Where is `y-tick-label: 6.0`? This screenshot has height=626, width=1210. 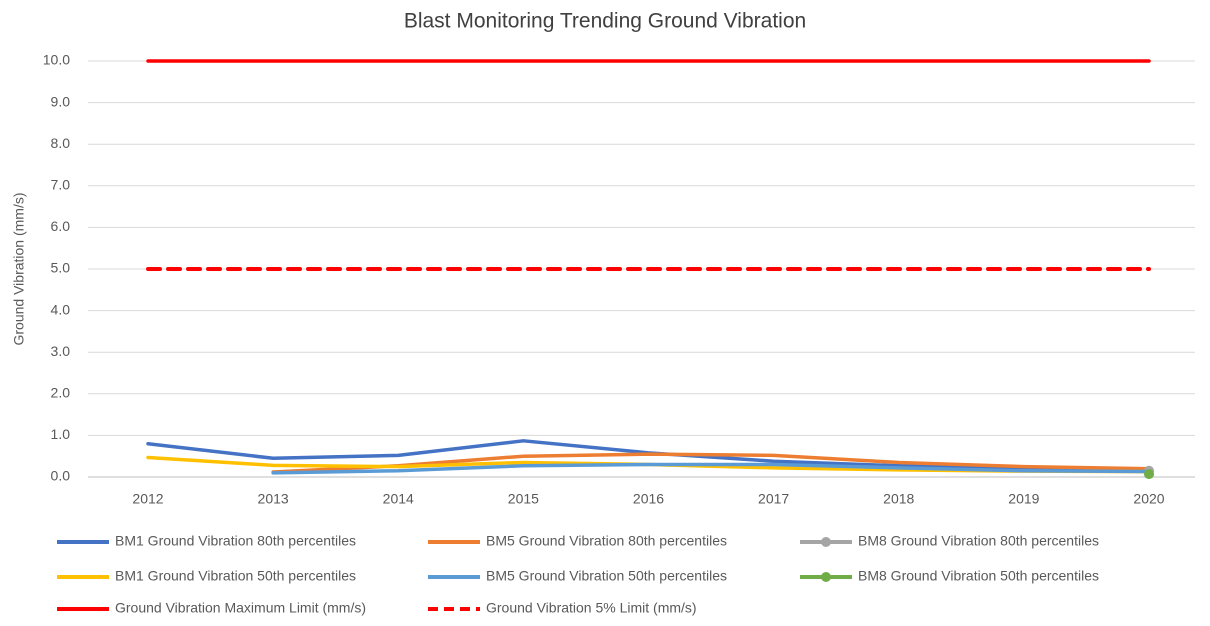 y-tick-label: 6.0 is located at coordinates (61, 226).